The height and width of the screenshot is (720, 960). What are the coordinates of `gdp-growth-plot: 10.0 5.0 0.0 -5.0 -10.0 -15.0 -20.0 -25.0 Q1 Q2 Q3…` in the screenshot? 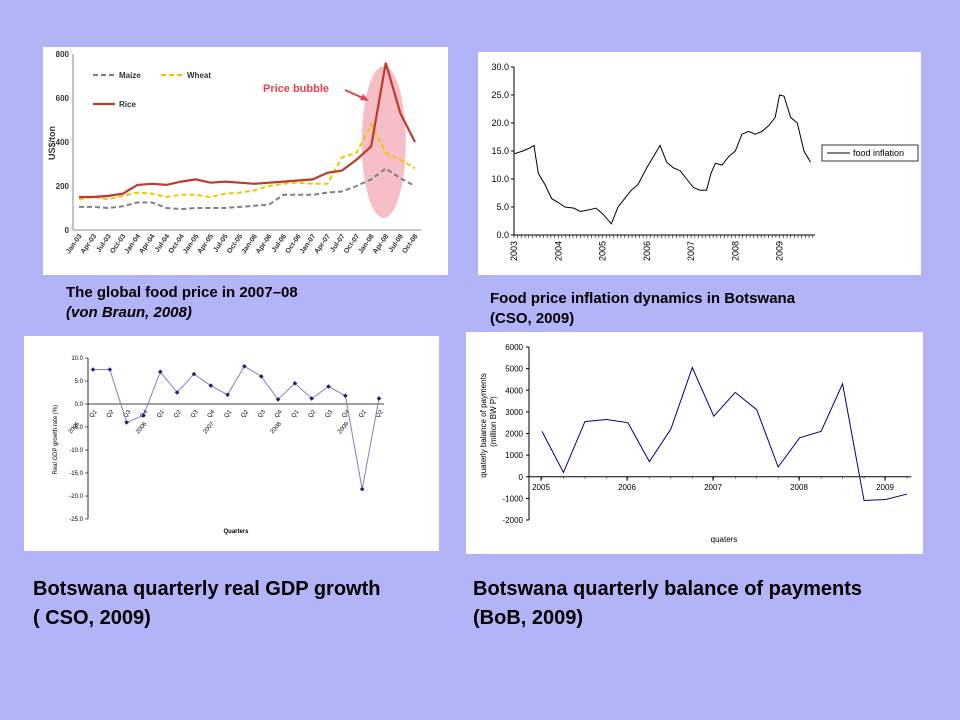 It's located at (219, 445).